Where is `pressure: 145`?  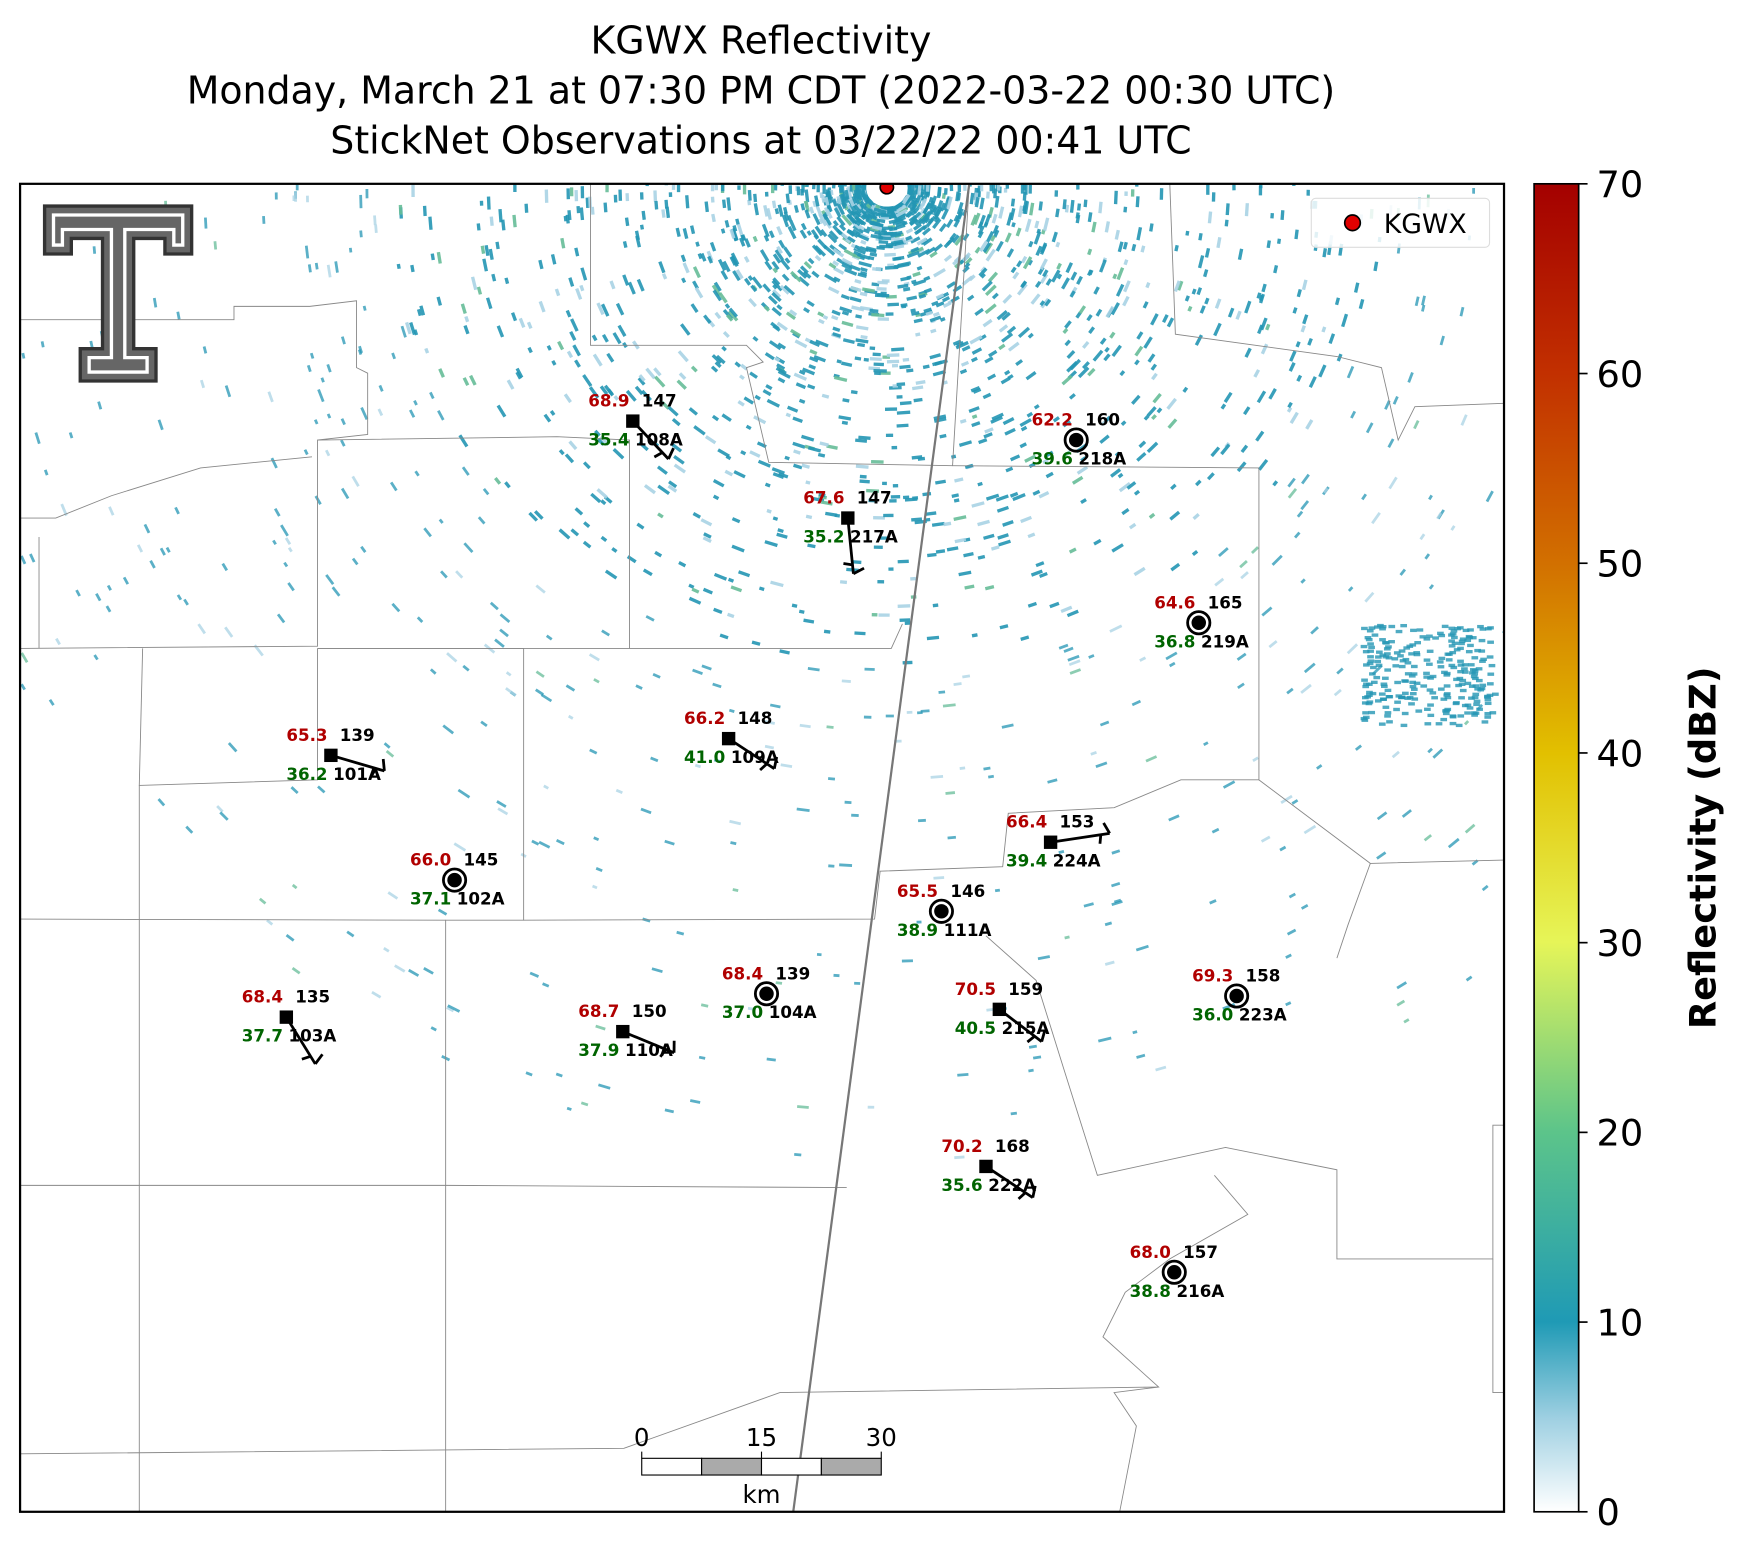 pressure: 145 is located at coordinates (480, 860).